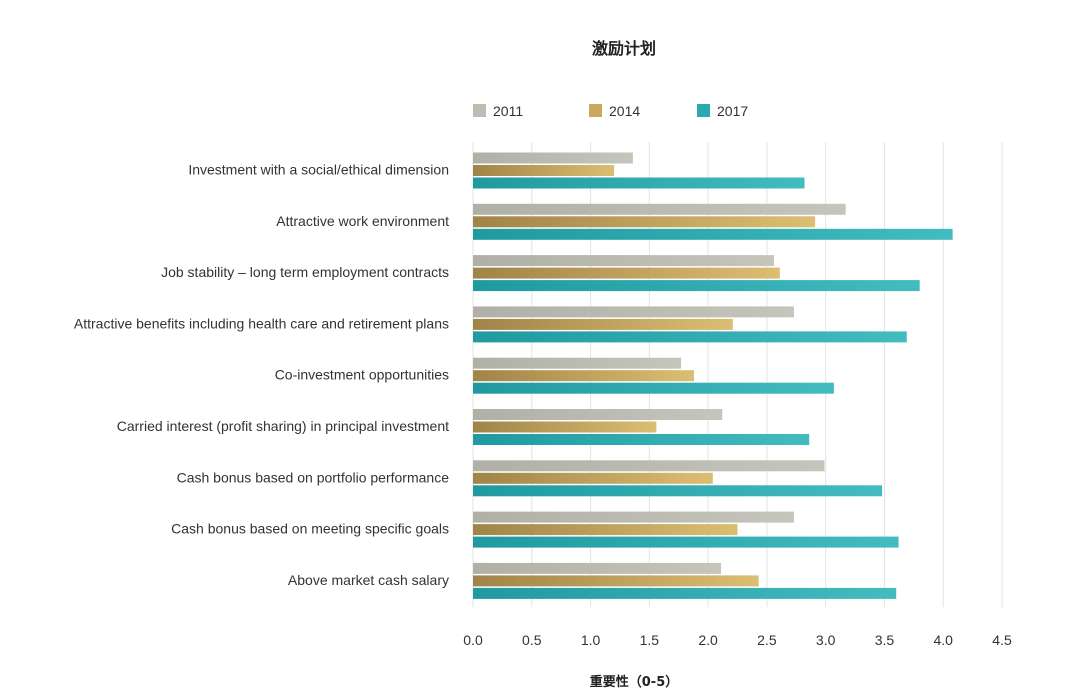  Describe the element at coordinates (362, 375) in the screenshot. I see `category-label: Co-investment opportunities` at that location.